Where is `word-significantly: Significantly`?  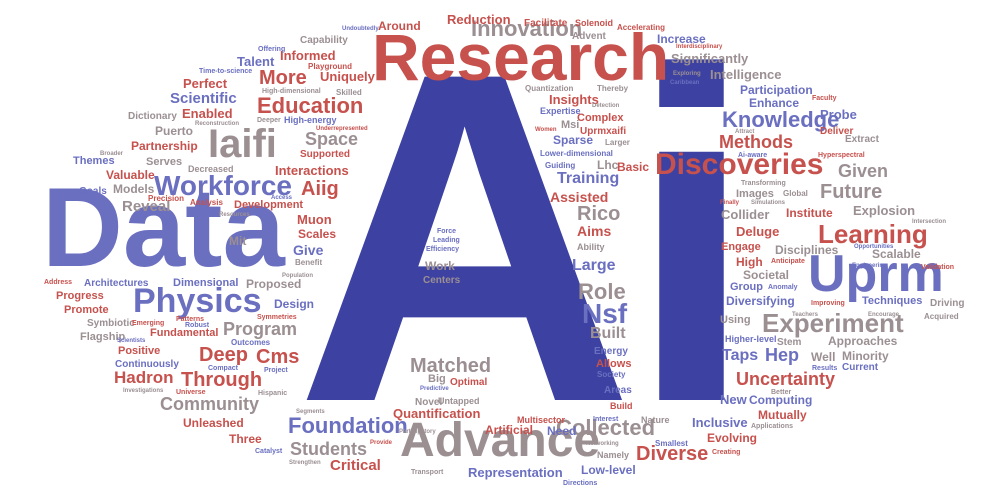 word-significantly: Significantly is located at coordinates (710, 58).